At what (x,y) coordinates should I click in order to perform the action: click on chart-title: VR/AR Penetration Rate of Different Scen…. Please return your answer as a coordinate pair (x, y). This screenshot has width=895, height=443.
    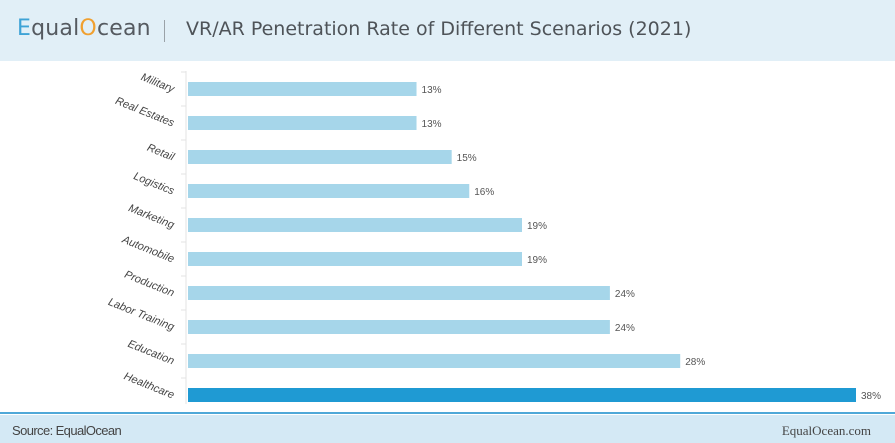
    Looking at the image, I should click on (439, 29).